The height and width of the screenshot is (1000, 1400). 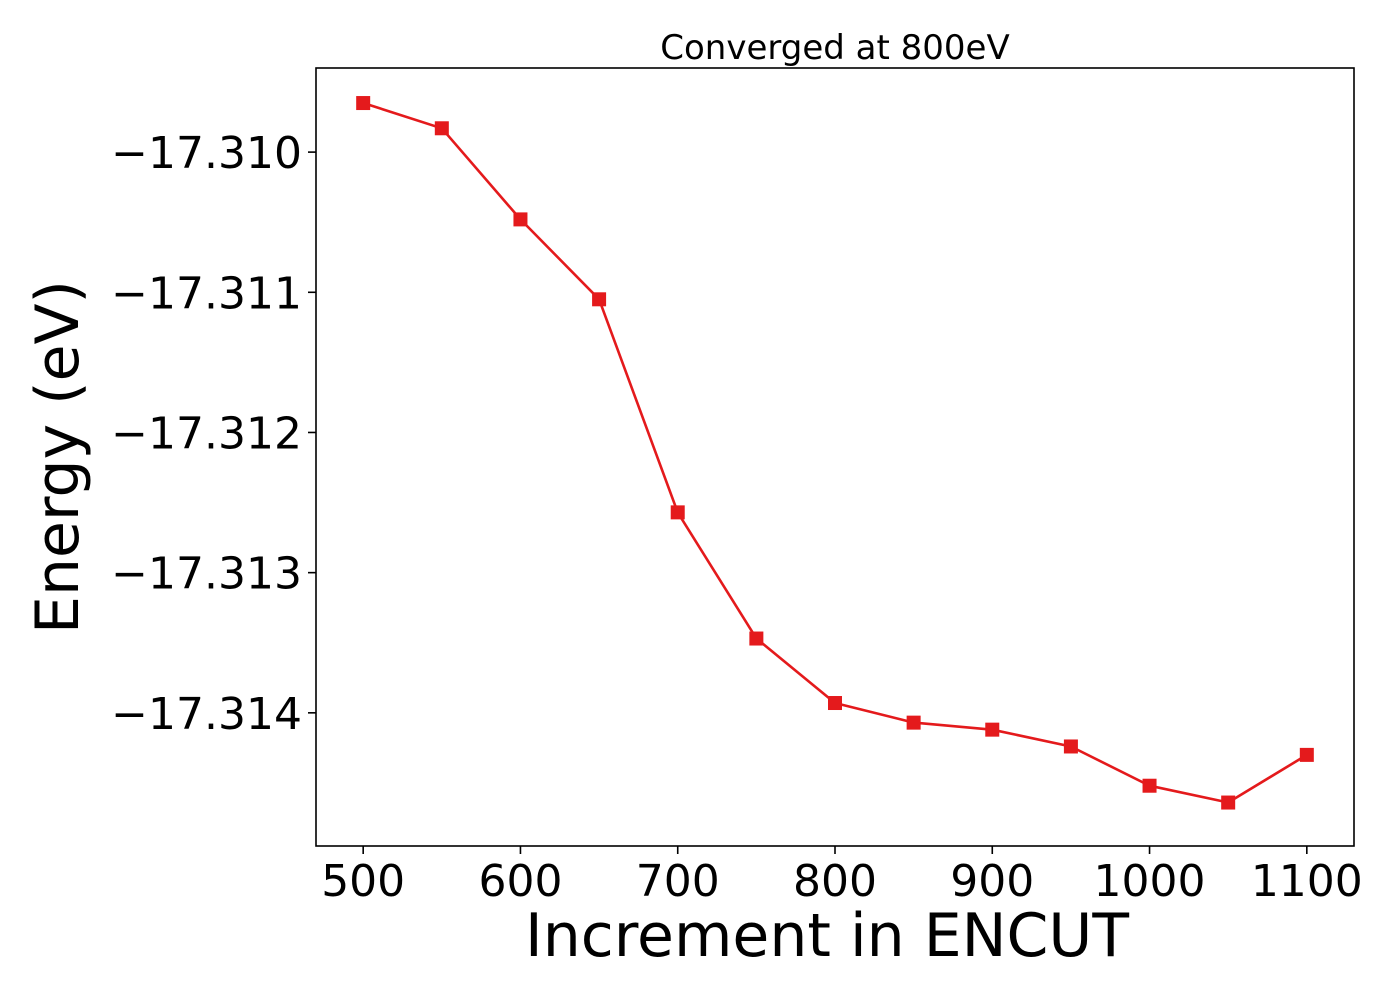 What do you see at coordinates (58, 457) in the screenshot?
I see `y-axis-label: Energy (eV)` at bounding box center [58, 457].